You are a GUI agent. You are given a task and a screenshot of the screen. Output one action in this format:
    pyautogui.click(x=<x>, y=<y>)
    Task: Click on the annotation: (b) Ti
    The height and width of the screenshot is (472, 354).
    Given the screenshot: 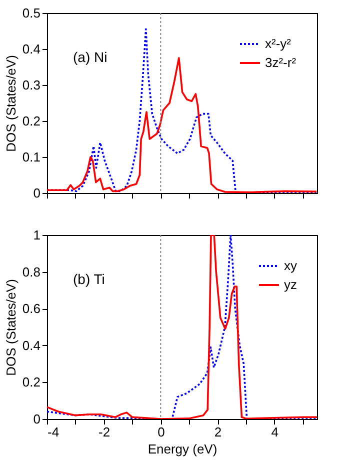 What is the action you would take?
    pyautogui.click(x=89, y=279)
    